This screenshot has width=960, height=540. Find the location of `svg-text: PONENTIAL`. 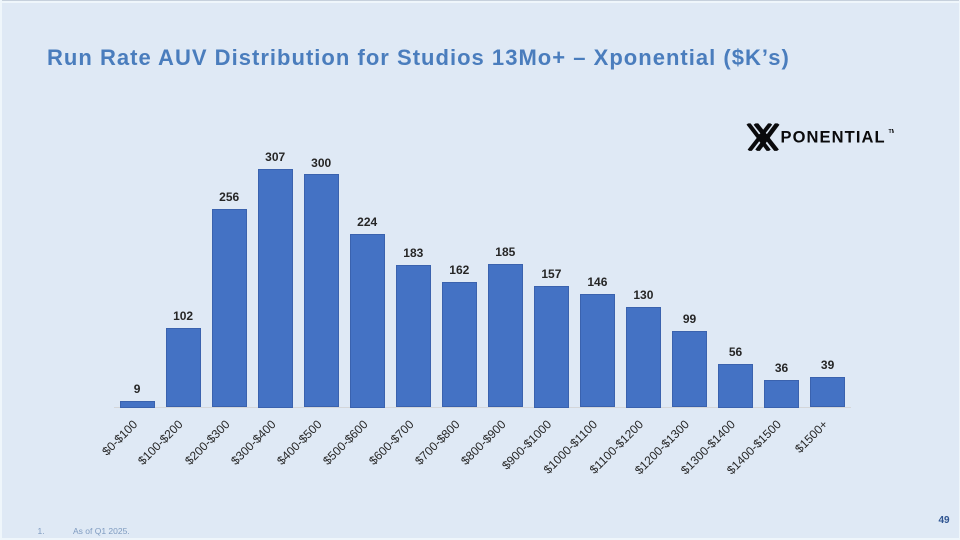

svg-text: PONENTIAL is located at coordinates (833, 138).